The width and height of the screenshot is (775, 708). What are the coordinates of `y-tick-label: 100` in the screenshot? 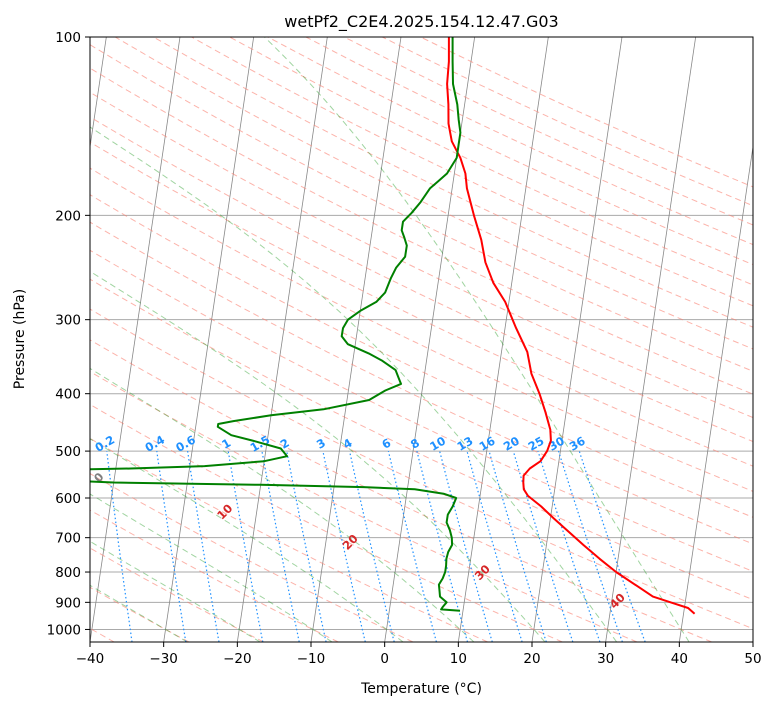 It's located at (68, 38).